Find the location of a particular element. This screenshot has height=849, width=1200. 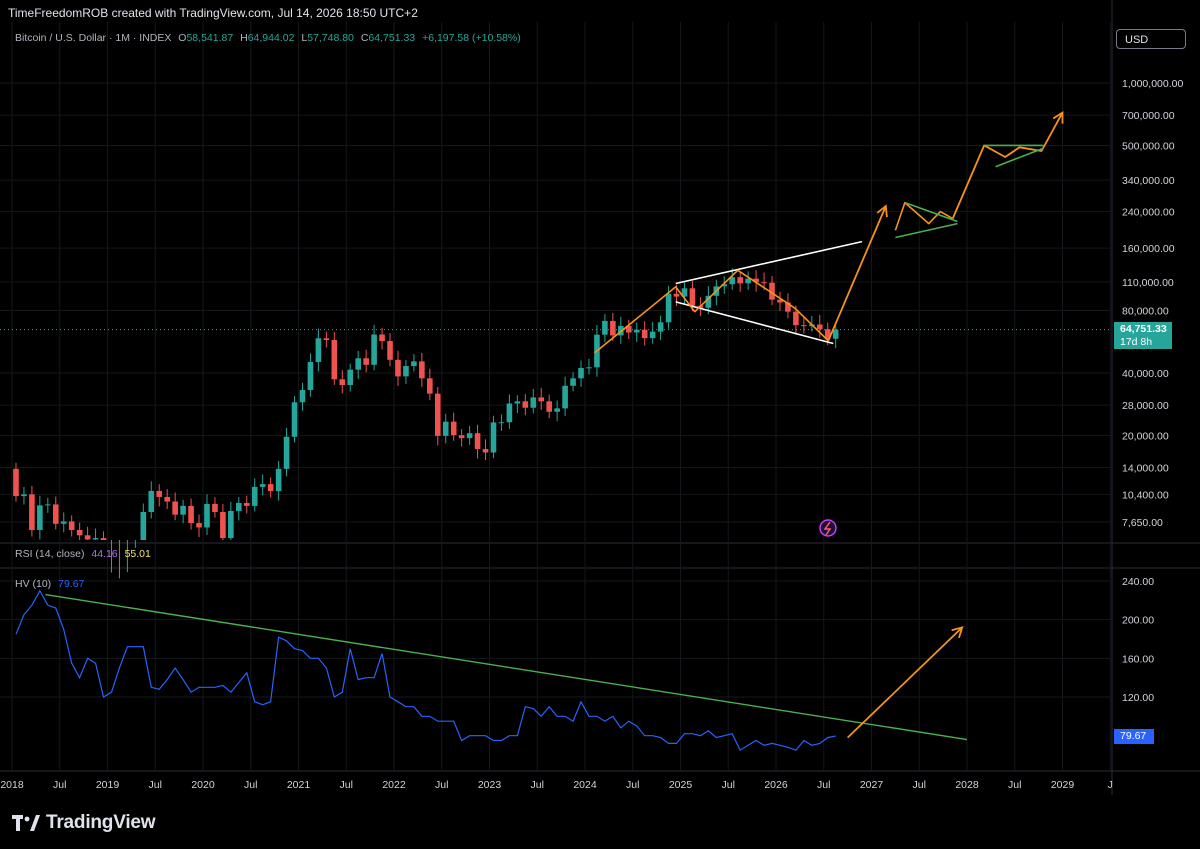

y-tick-label: 160,000.00 is located at coordinates (1148, 249).